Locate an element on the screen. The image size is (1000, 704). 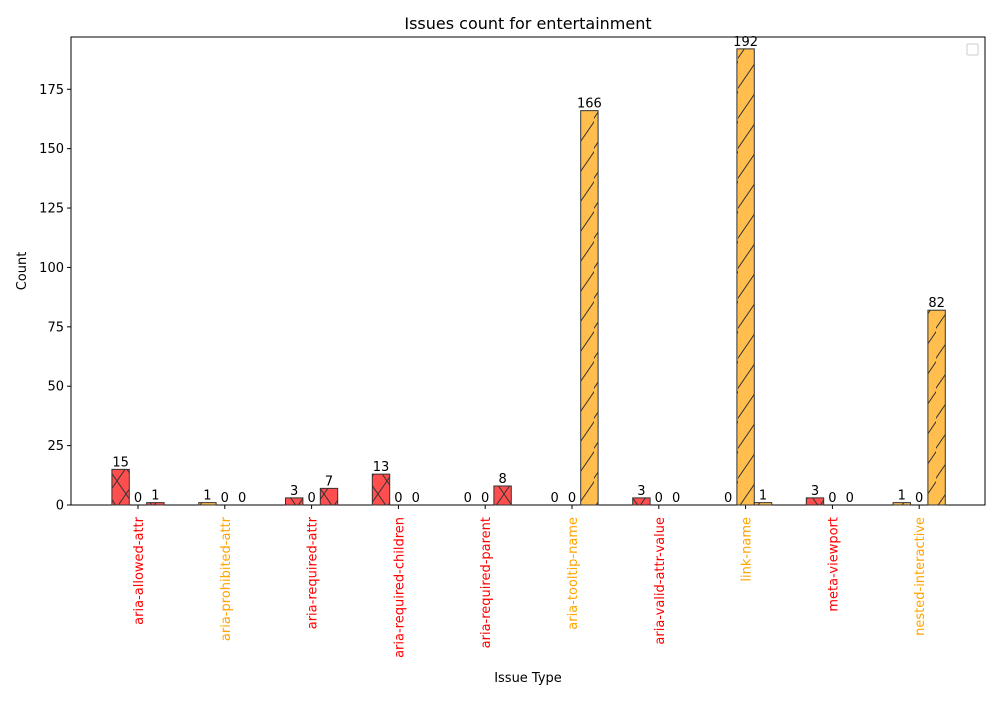
chart-title: Issues count for entertainment is located at coordinates (527, 23).